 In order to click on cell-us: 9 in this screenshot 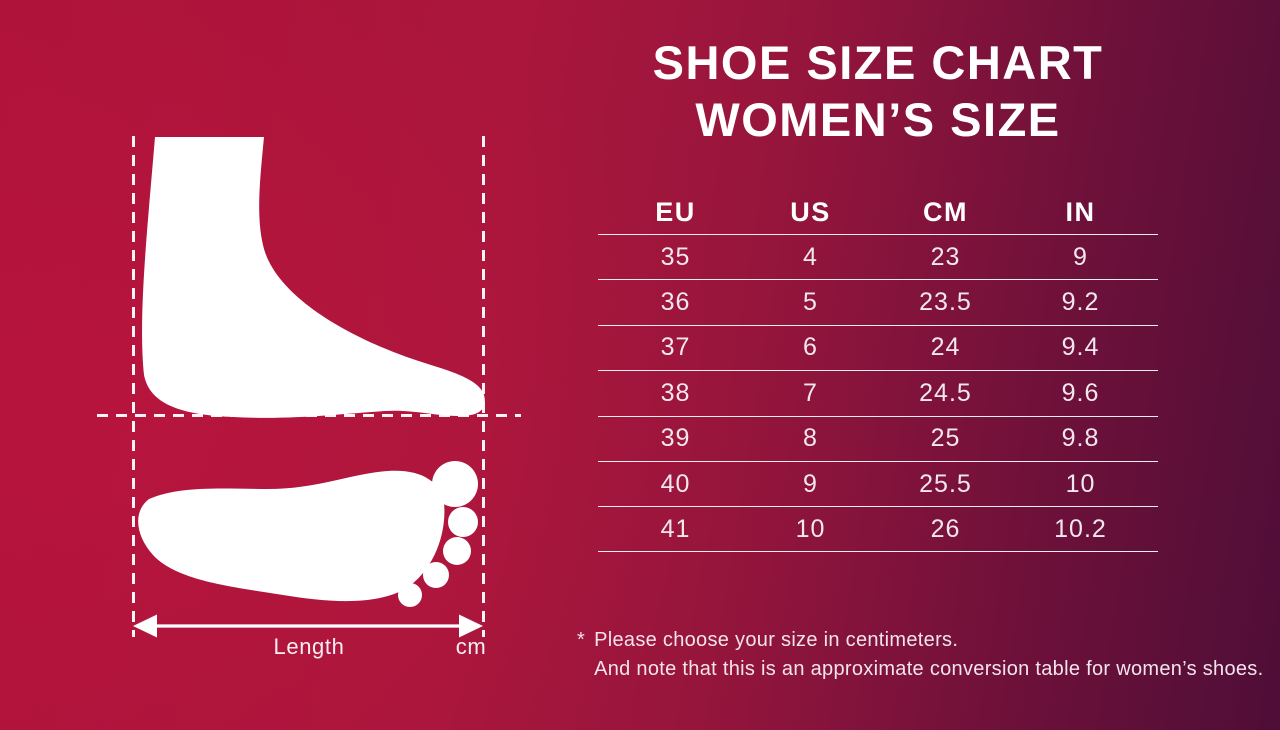, I will do `click(810, 483)`.